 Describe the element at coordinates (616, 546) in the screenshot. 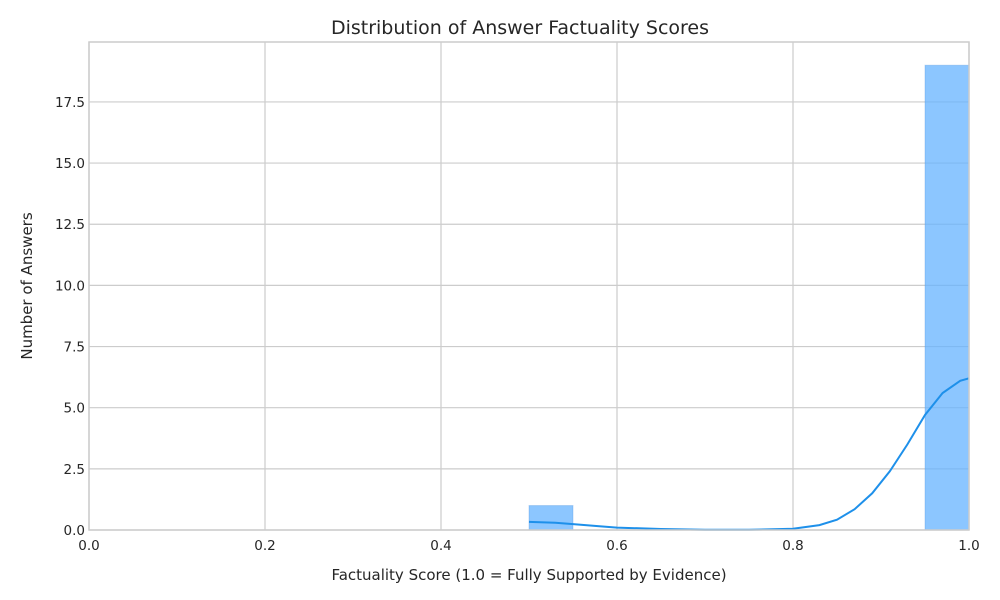

I see `x-tick-label: 0.6` at that location.